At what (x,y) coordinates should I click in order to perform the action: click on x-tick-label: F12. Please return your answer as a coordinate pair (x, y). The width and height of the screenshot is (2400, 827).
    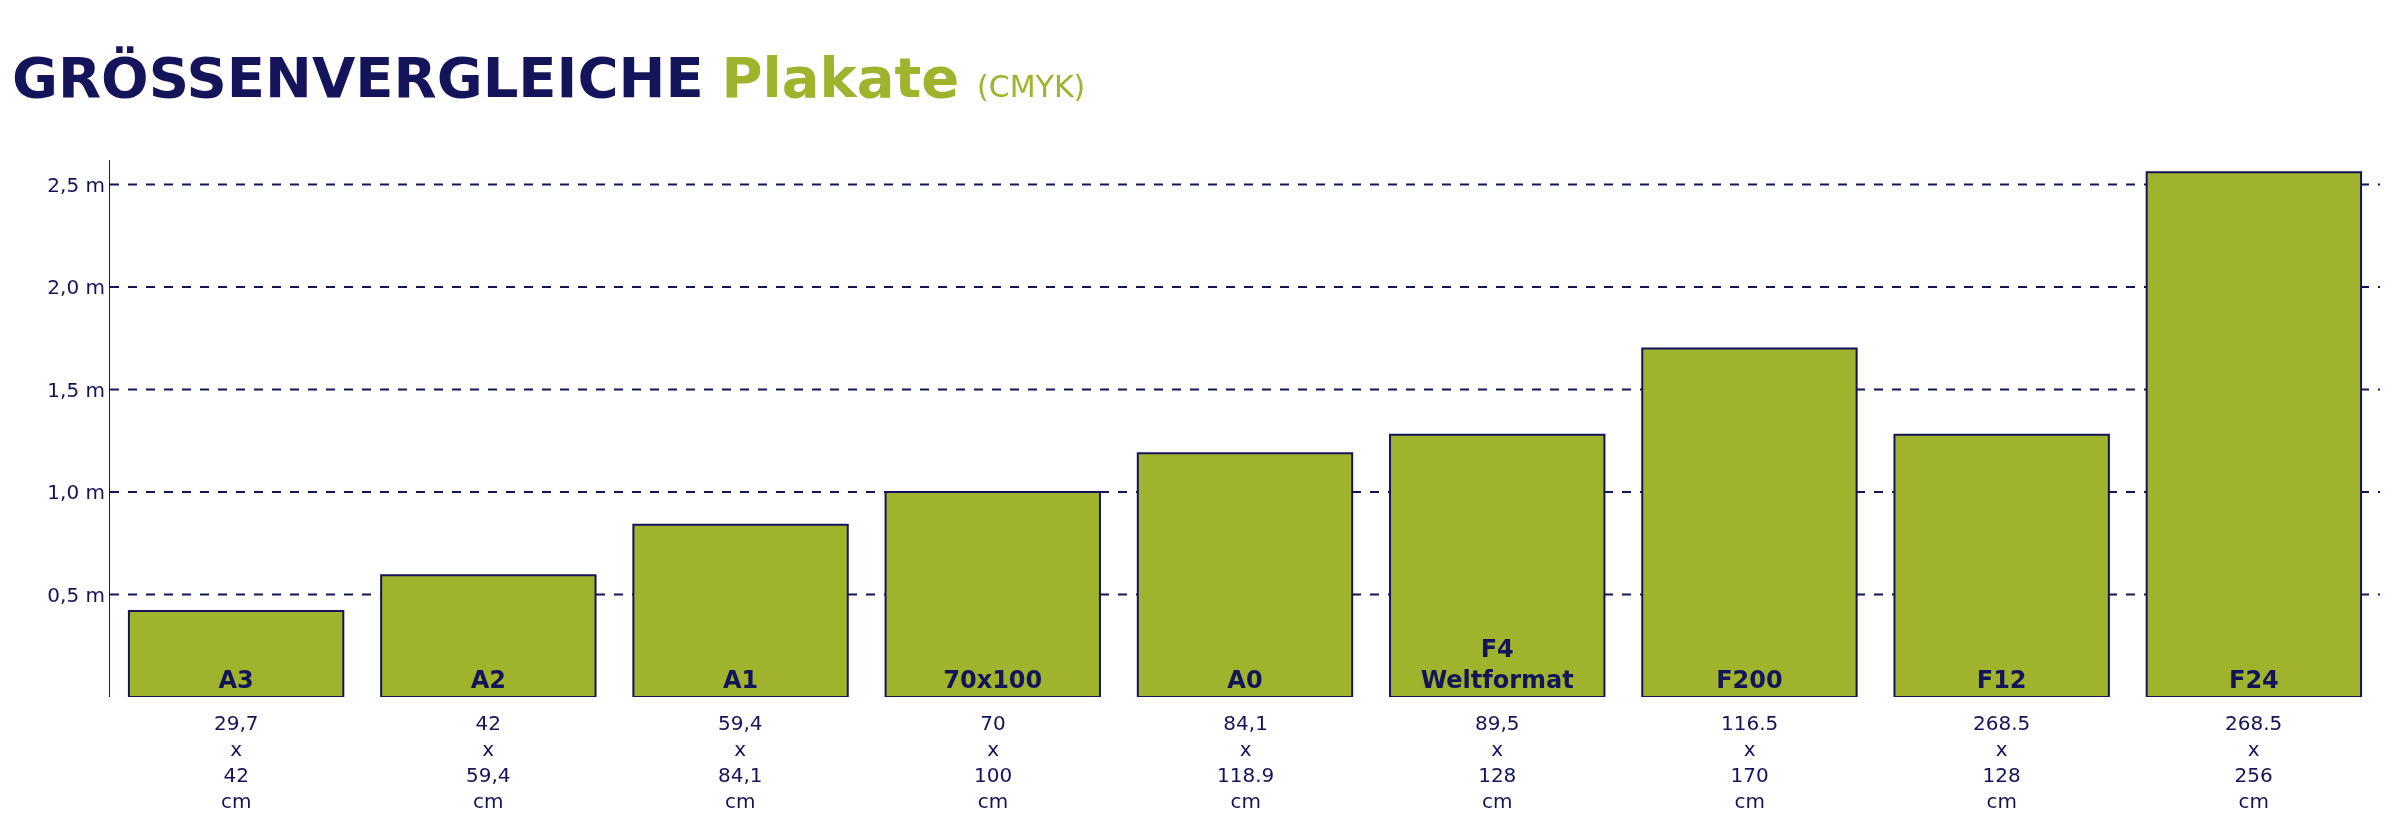
    Looking at the image, I should click on (2001, 680).